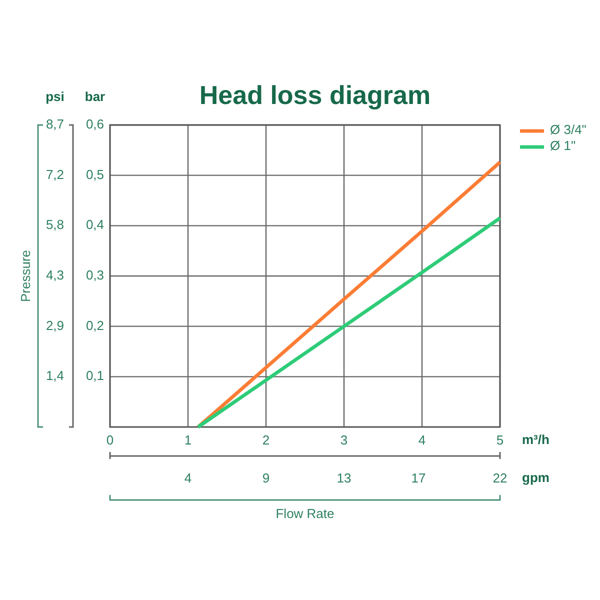 This screenshot has height=600, width=600. What do you see at coordinates (344, 440) in the screenshot?
I see `x-tick-label: 3` at bounding box center [344, 440].